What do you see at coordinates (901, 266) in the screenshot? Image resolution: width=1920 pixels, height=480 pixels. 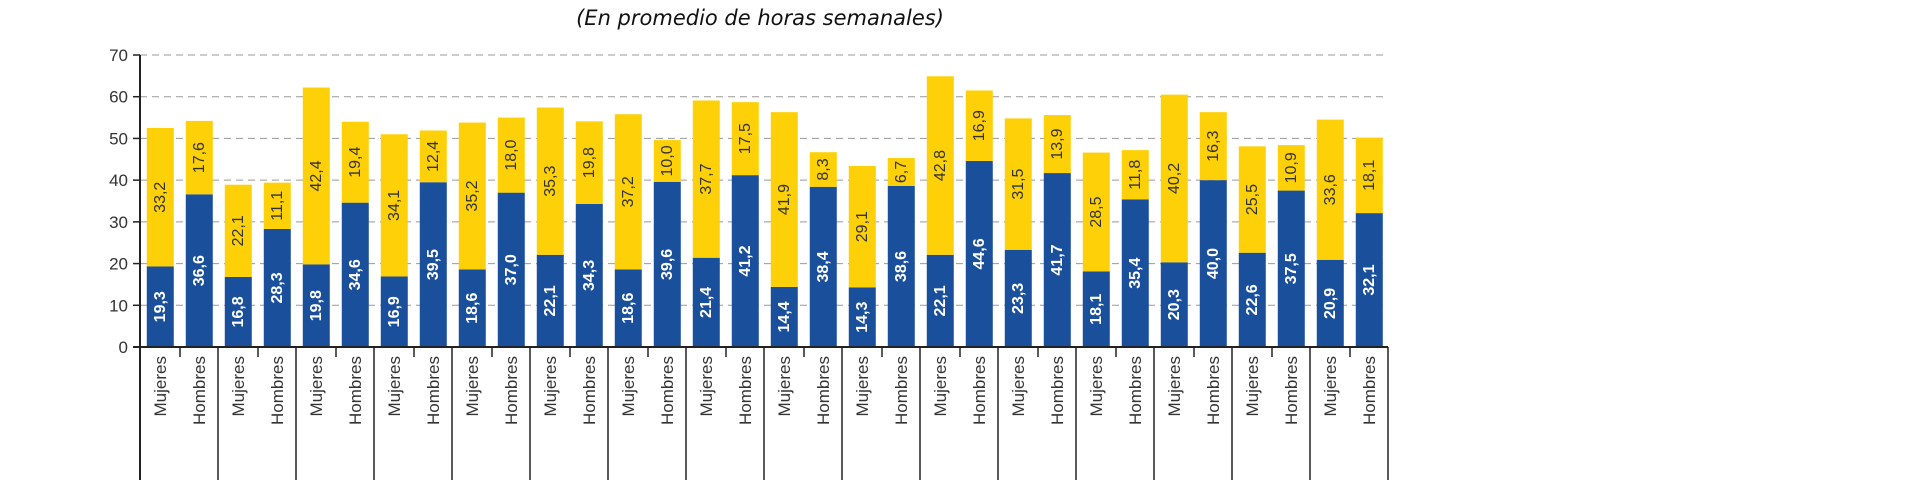 I see `data-label-blue: 38,6` at bounding box center [901, 266].